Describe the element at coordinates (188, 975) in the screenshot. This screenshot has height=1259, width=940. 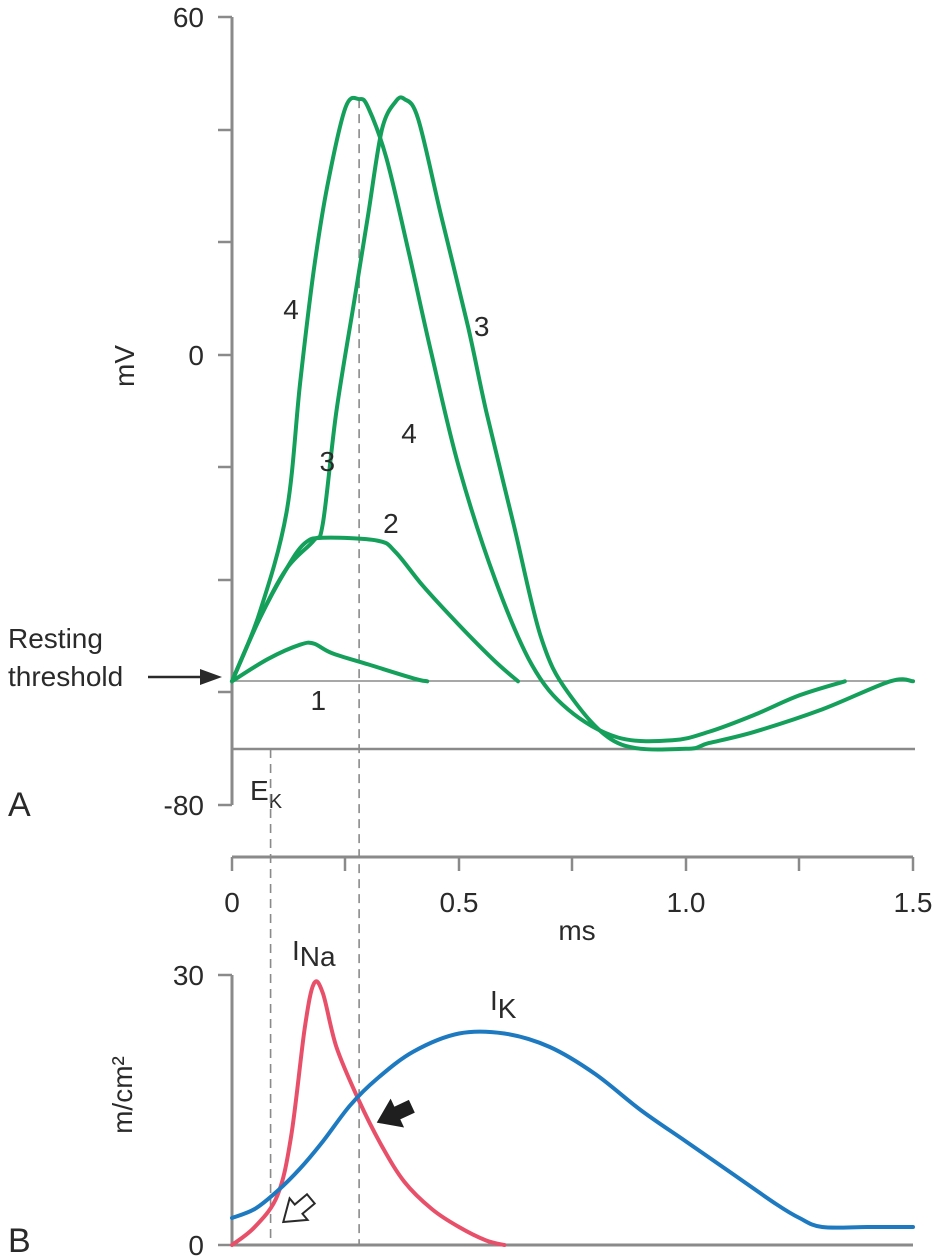
I see `panel-b-y-tick-top: 30` at that location.